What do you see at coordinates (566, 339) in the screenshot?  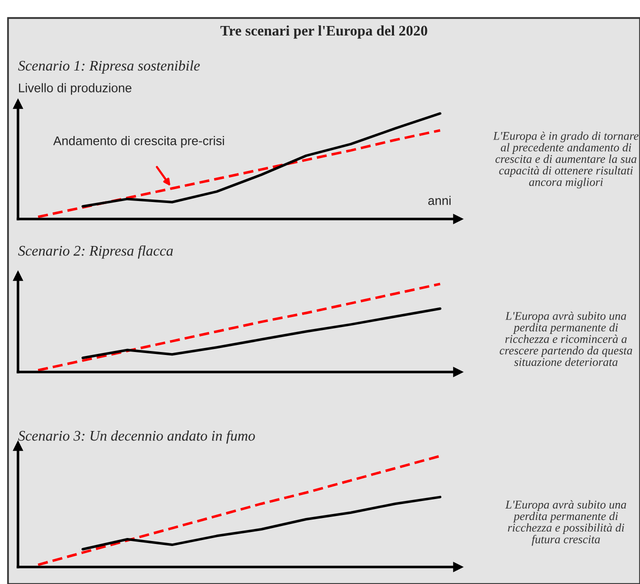 I see `text: L'Europa avrà subito una perdita permanente di ricchezza e ricomincerà a crescere partendo da questa situazione deteriorata` at bounding box center [566, 339].